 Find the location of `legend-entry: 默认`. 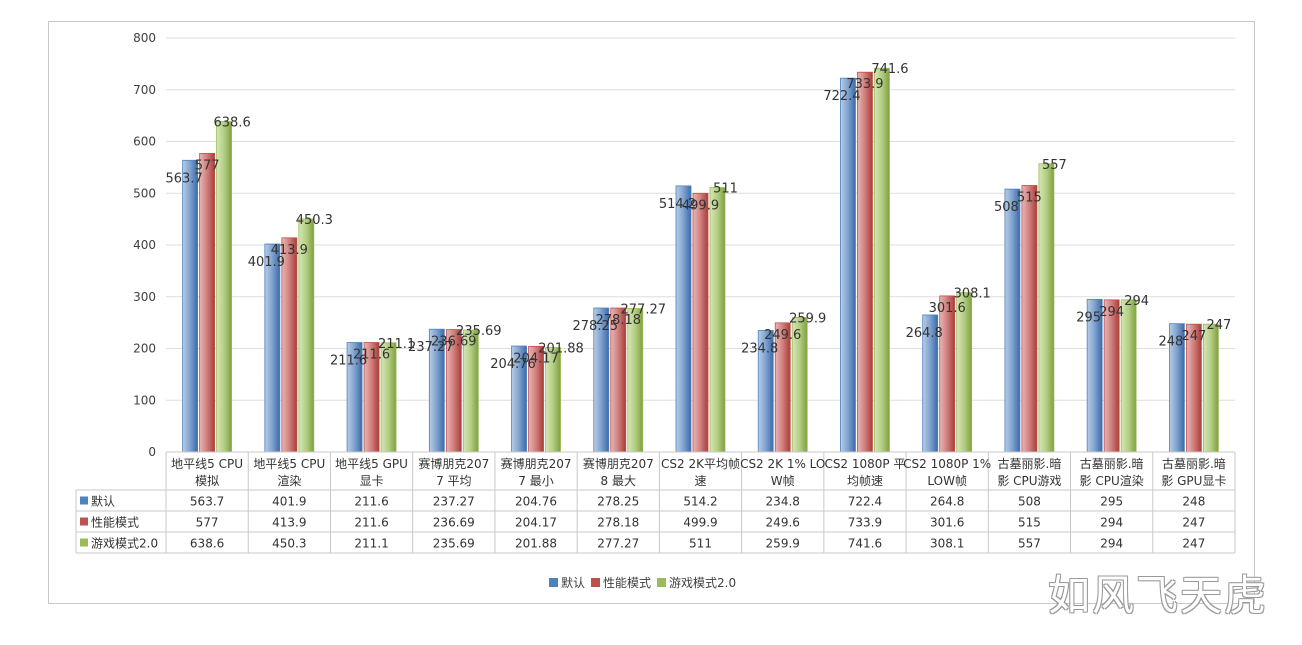

legend-entry: 默认 is located at coordinates (573, 582).